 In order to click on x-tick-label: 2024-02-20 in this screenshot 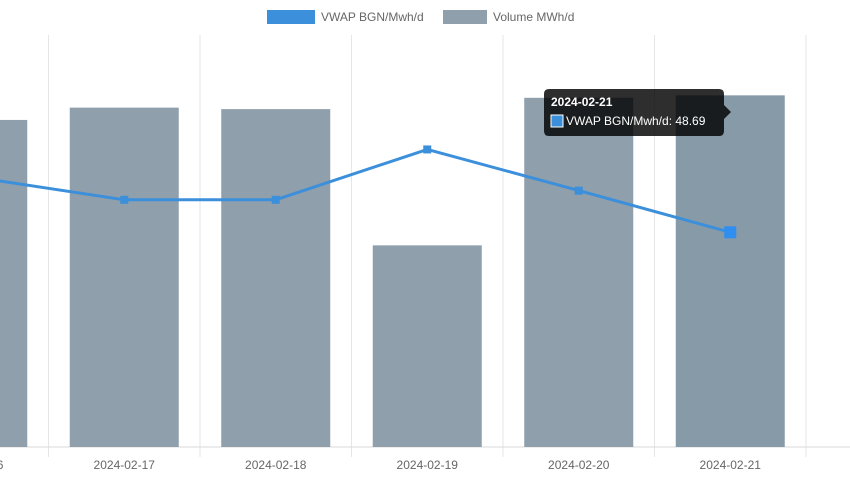, I will do `click(579, 465)`.